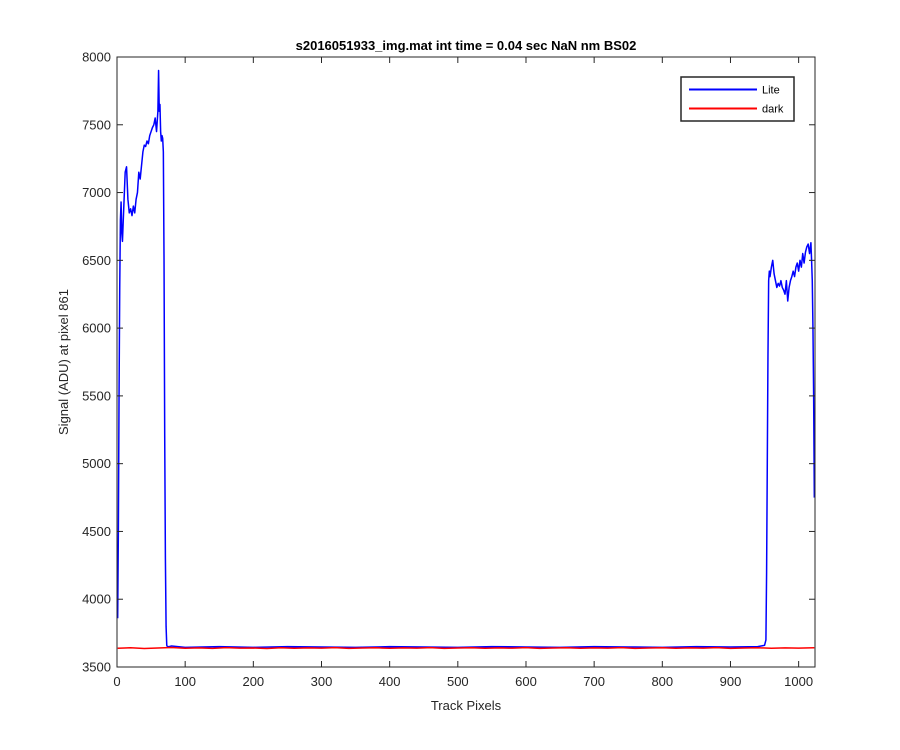  What do you see at coordinates (466, 705) in the screenshot?
I see `x-axis-label: Track Pixels` at bounding box center [466, 705].